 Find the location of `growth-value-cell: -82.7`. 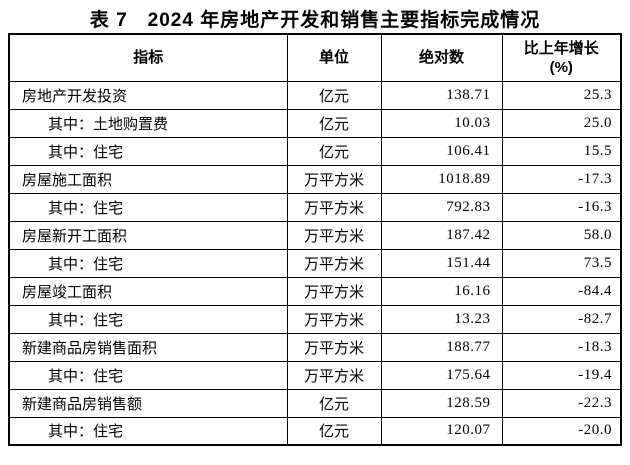

growth-value-cell: -82.7 is located at coordinates (561, 319).